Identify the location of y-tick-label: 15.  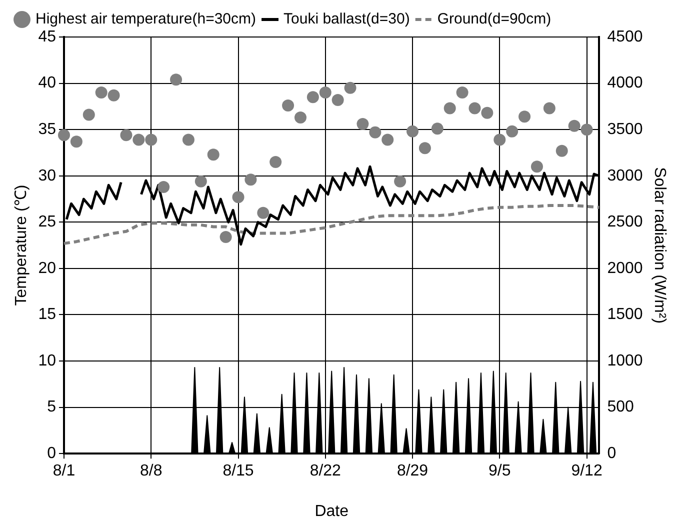
(47, 315).